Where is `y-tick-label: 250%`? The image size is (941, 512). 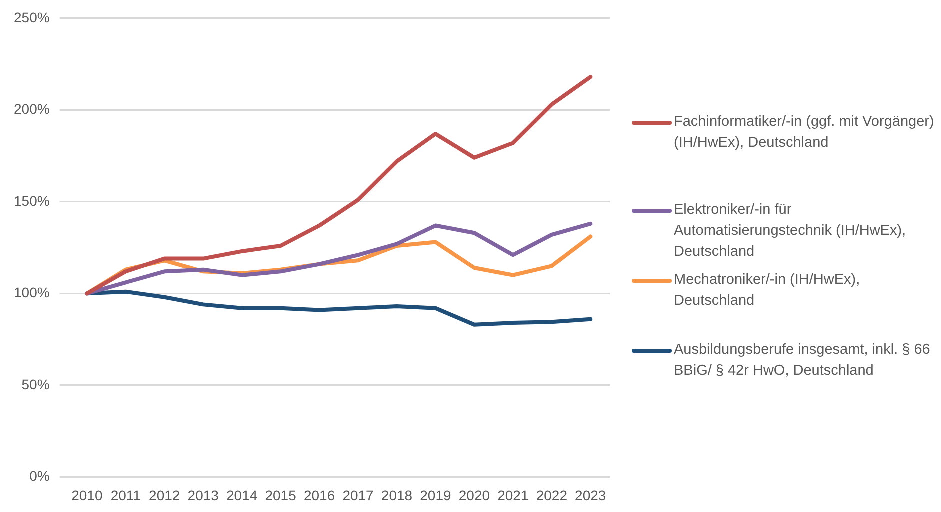
y-tick-label: 250% is located at coordinates (32, 17).